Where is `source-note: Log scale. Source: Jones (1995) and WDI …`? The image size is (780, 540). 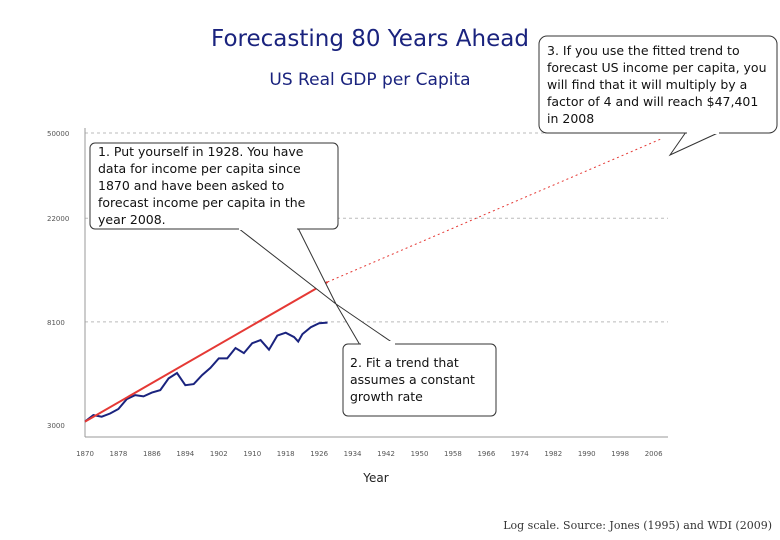
source-note: Log scale. Source: Jones (1995) and WDI … is located at coordinates (637, 525).